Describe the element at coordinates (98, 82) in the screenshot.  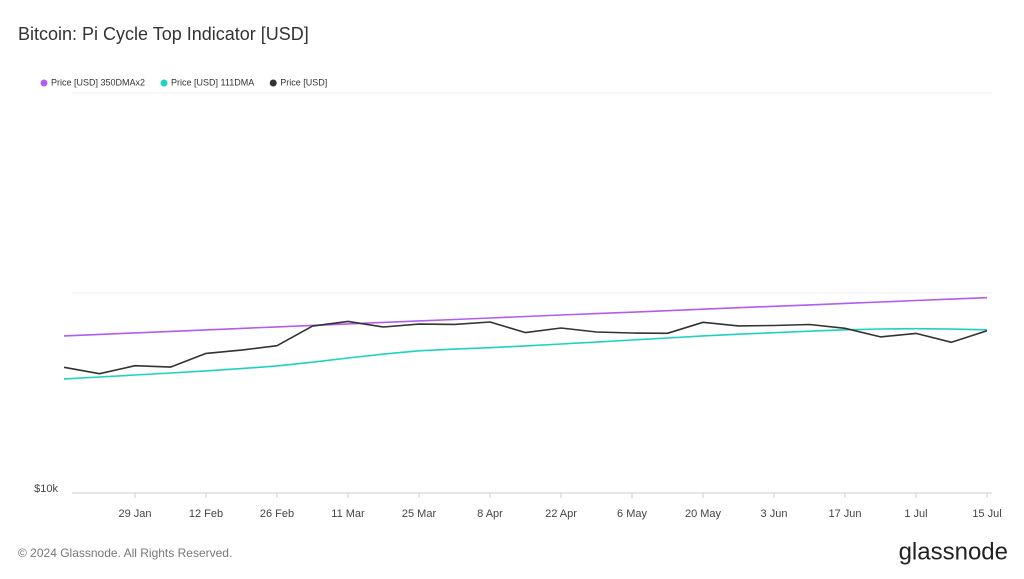
I see `legend-label: Price [USD] 350DMAx2` at that location.